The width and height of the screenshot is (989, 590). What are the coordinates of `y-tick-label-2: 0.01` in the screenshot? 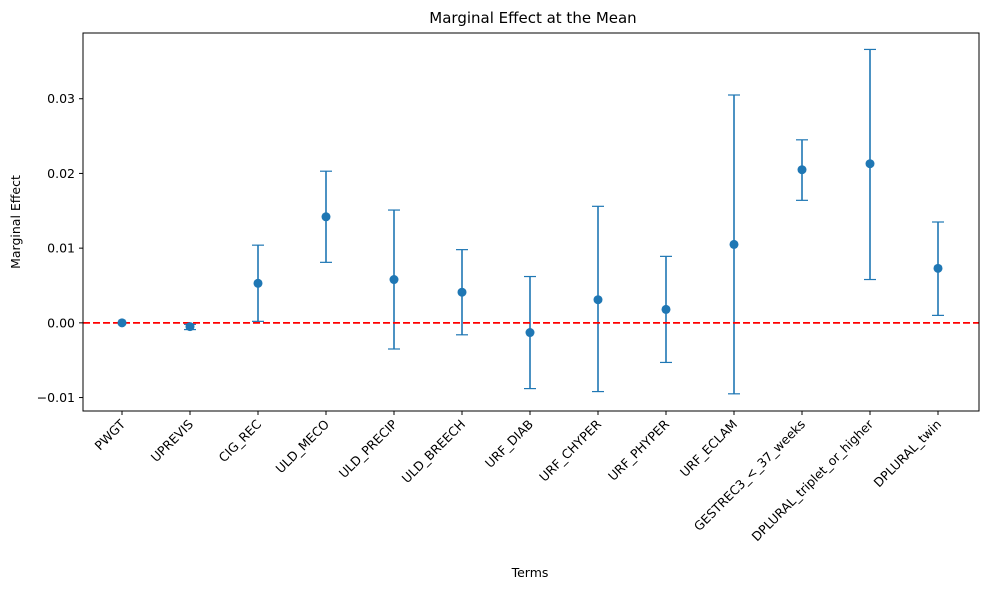 It's located at (61, 248).